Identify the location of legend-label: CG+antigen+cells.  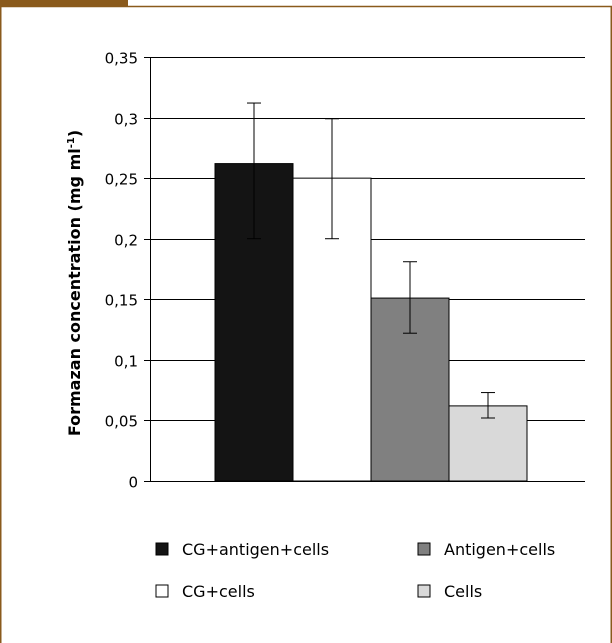
(255, 549).